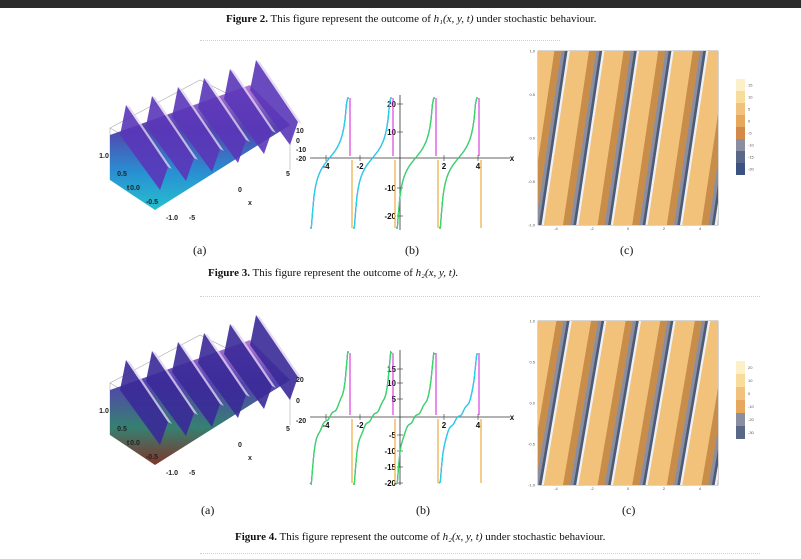  I want to click on line-plot-row2: x -4 -2 2 4 15 10 5 -5 -10 -15 -20, so click(412, 419).